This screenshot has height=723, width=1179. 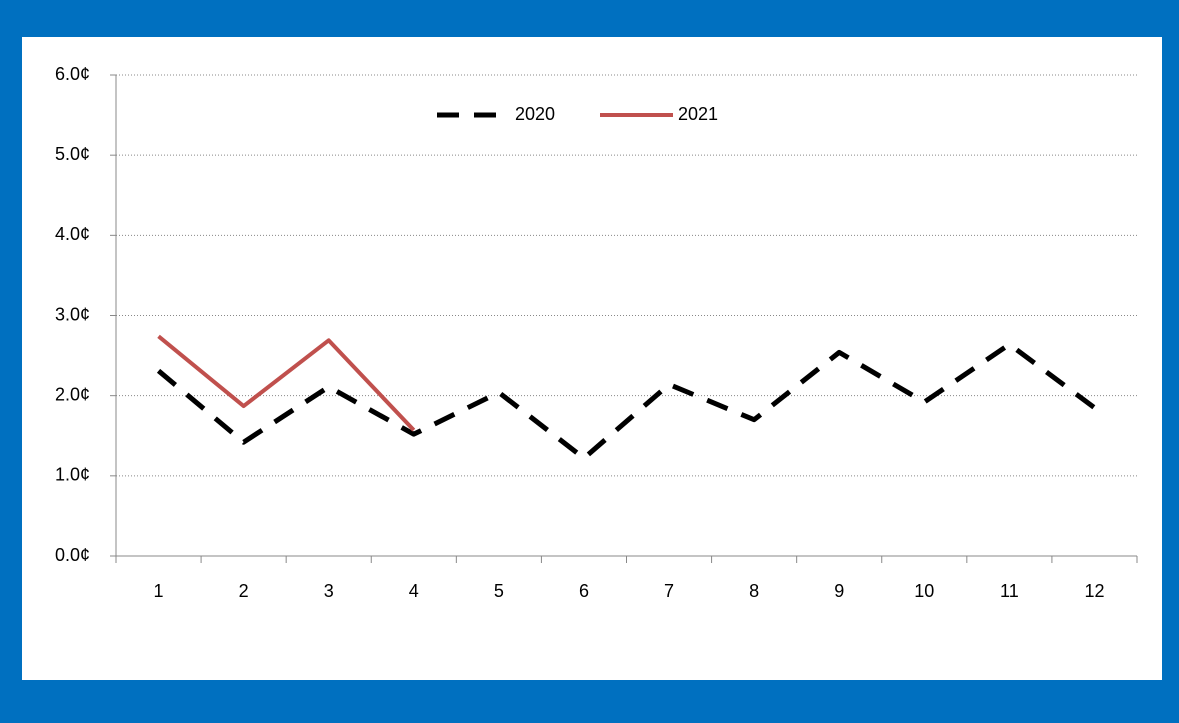 I want to click on y-tick-label: 6.0¢, so click(x=72, y=74).